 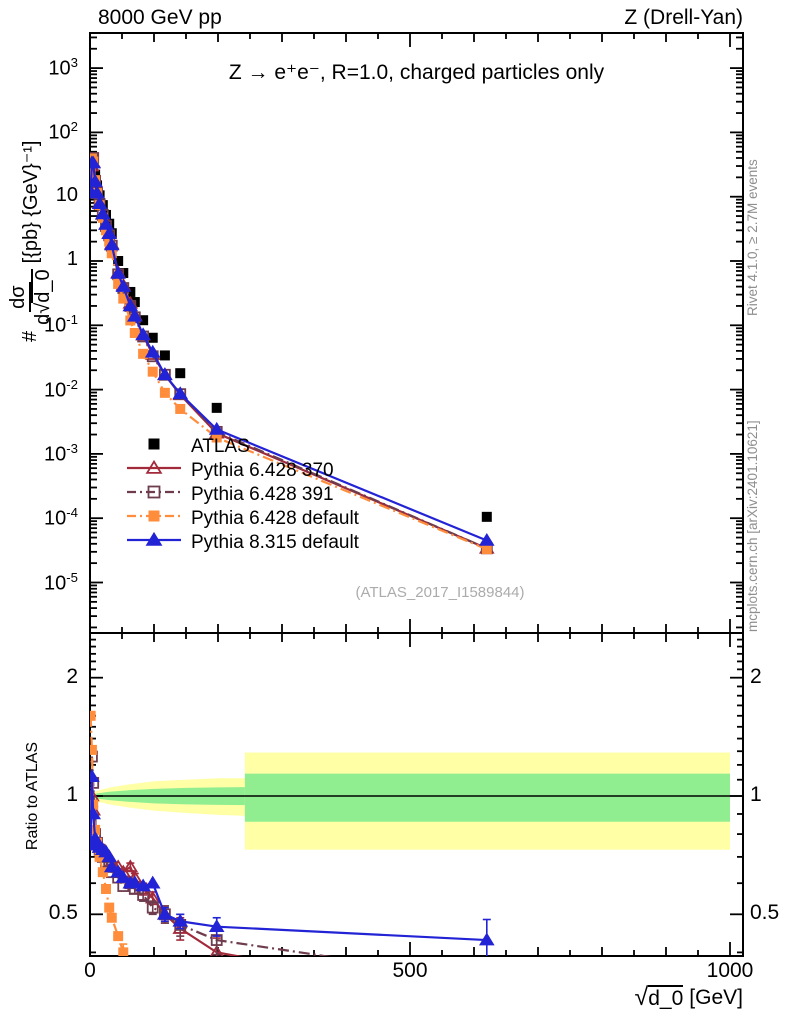 I want to click on ratio-y-tick-label-right: 1, so click(x=756, y=794).